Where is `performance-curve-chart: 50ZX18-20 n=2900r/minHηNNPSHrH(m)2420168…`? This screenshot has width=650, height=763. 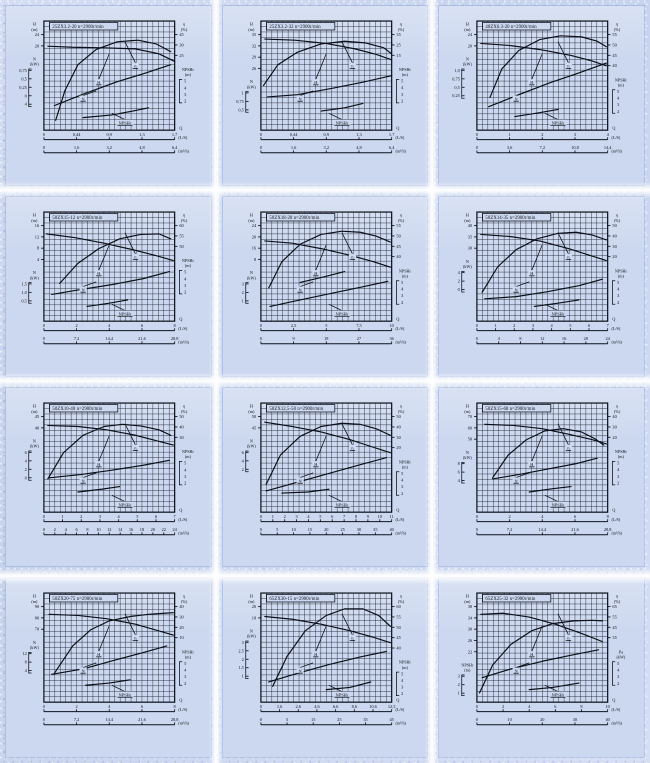 performance-curve-chart: 50ZX18-20 n=2900r/minHηNNPSHrH(m)2420168… is located at coordinates (326, 277).